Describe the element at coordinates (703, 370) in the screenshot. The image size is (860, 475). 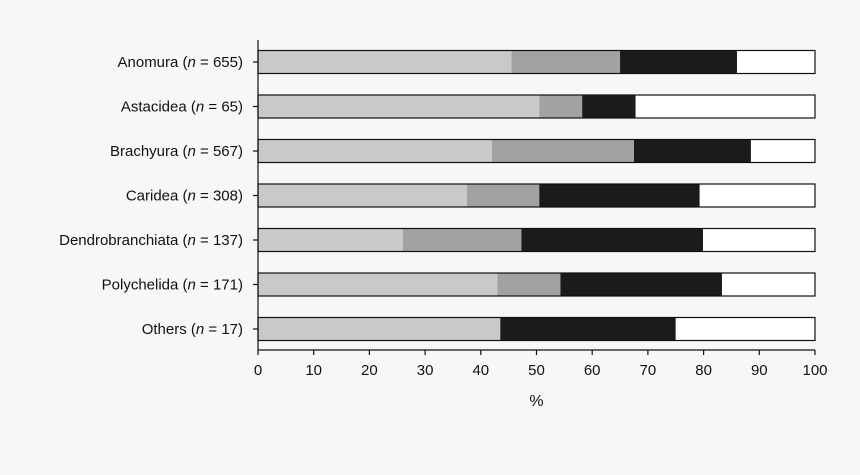
I see `x-tick-label: 80` at that location.